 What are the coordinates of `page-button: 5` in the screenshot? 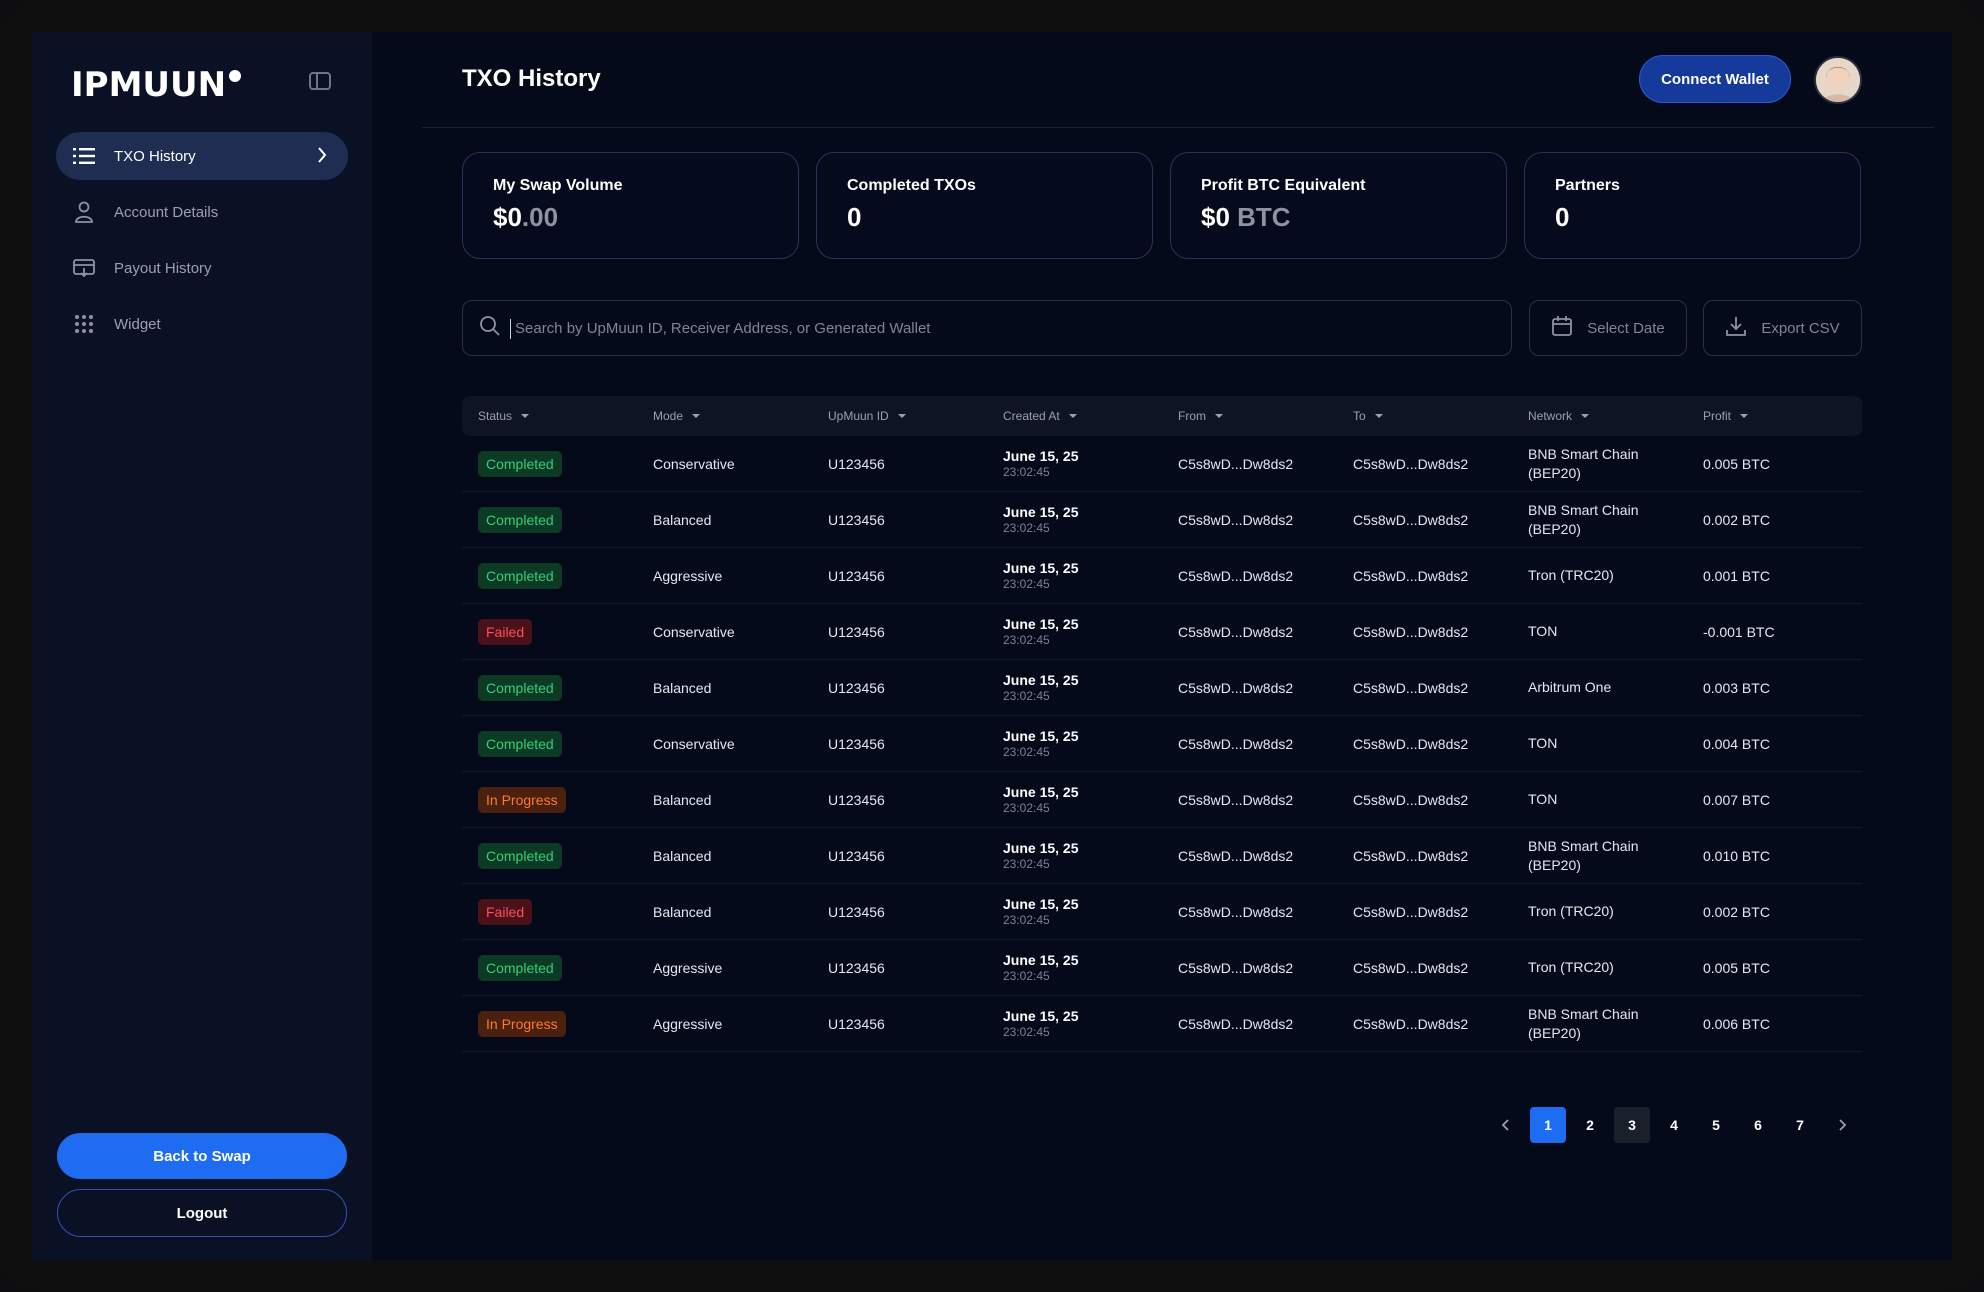 It's located at (1716, 1125).